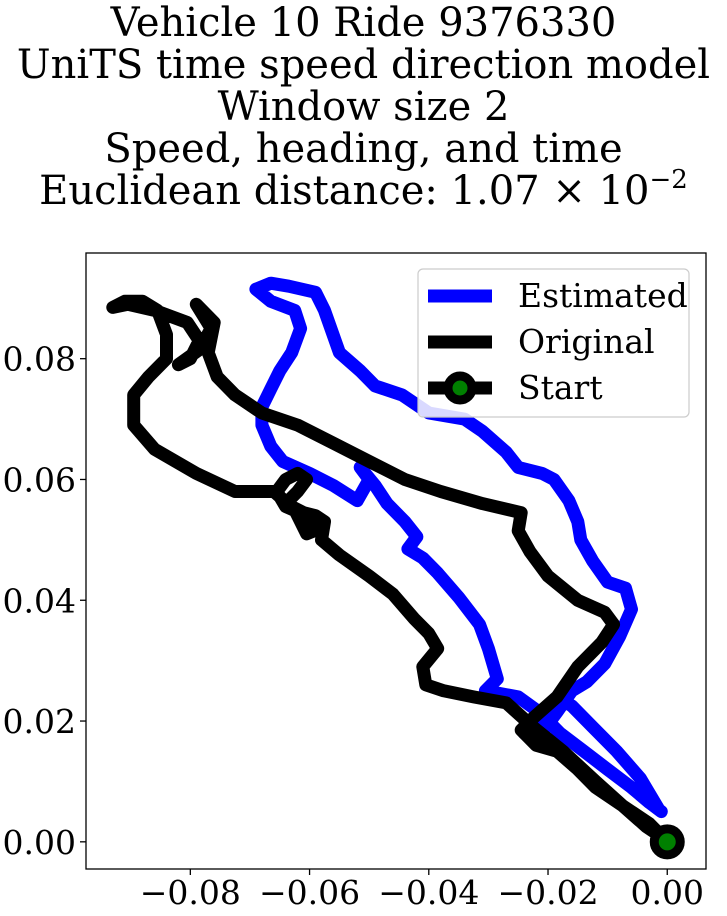  I want to click on y-tick-label: 0.08, so click(39, 359).